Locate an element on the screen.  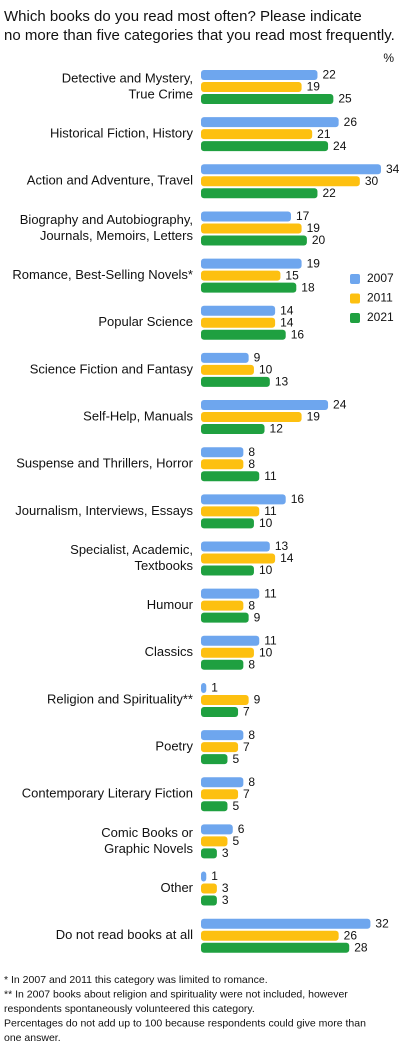
category-label: Other is located at coordinates (176, 887).